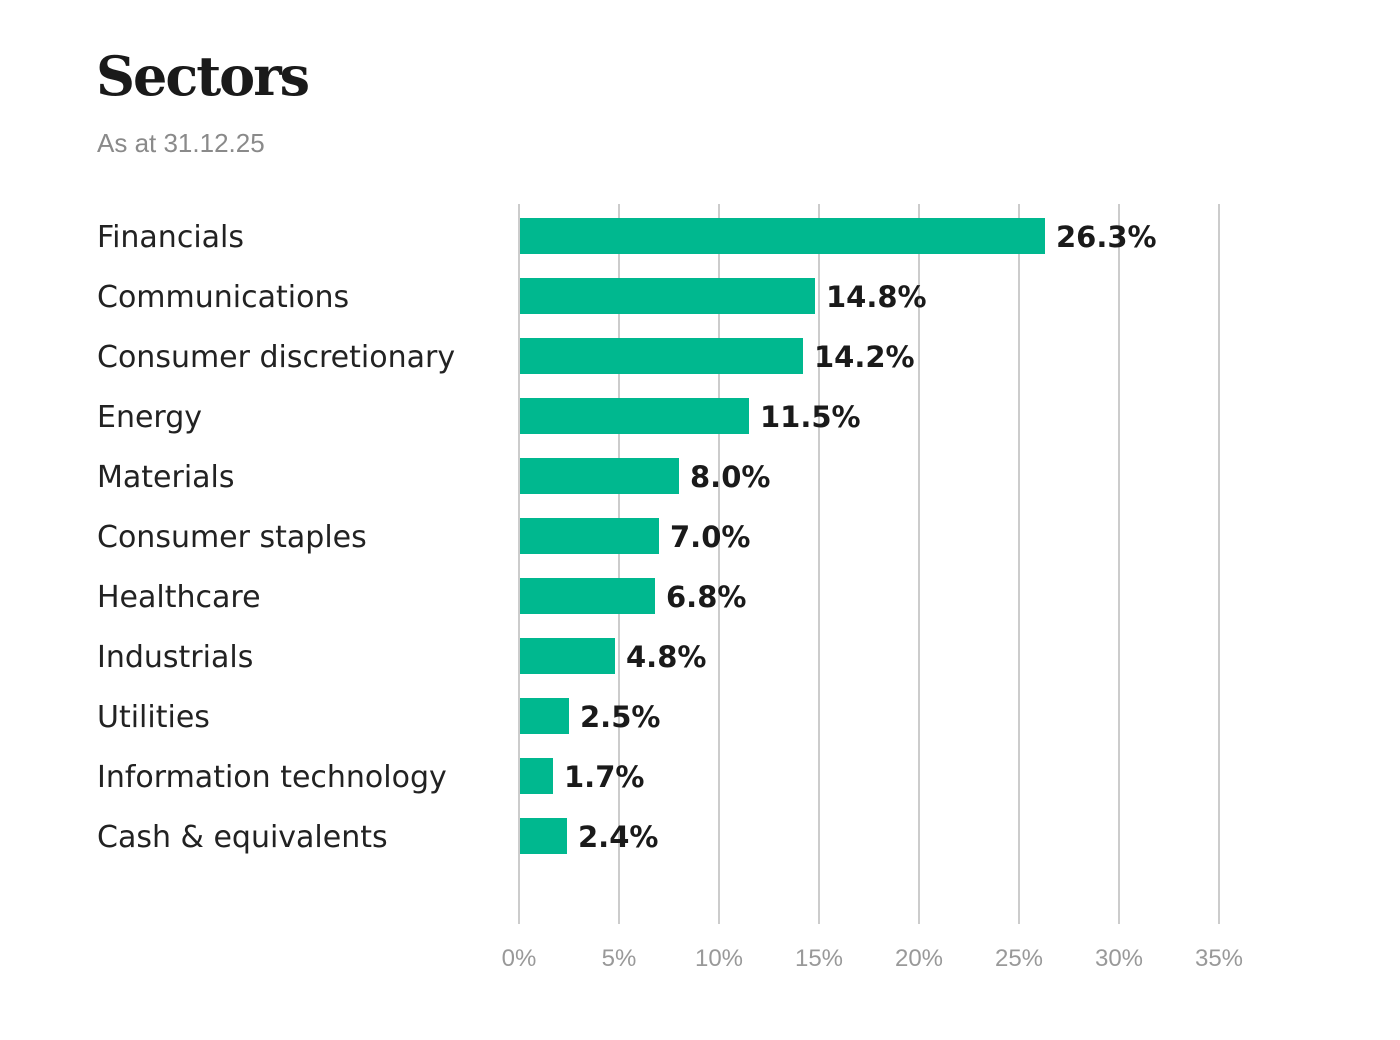 This screenshot has height=1040, width=1400. I want to click on x-tick-label: 35%, so click(1219, 958).